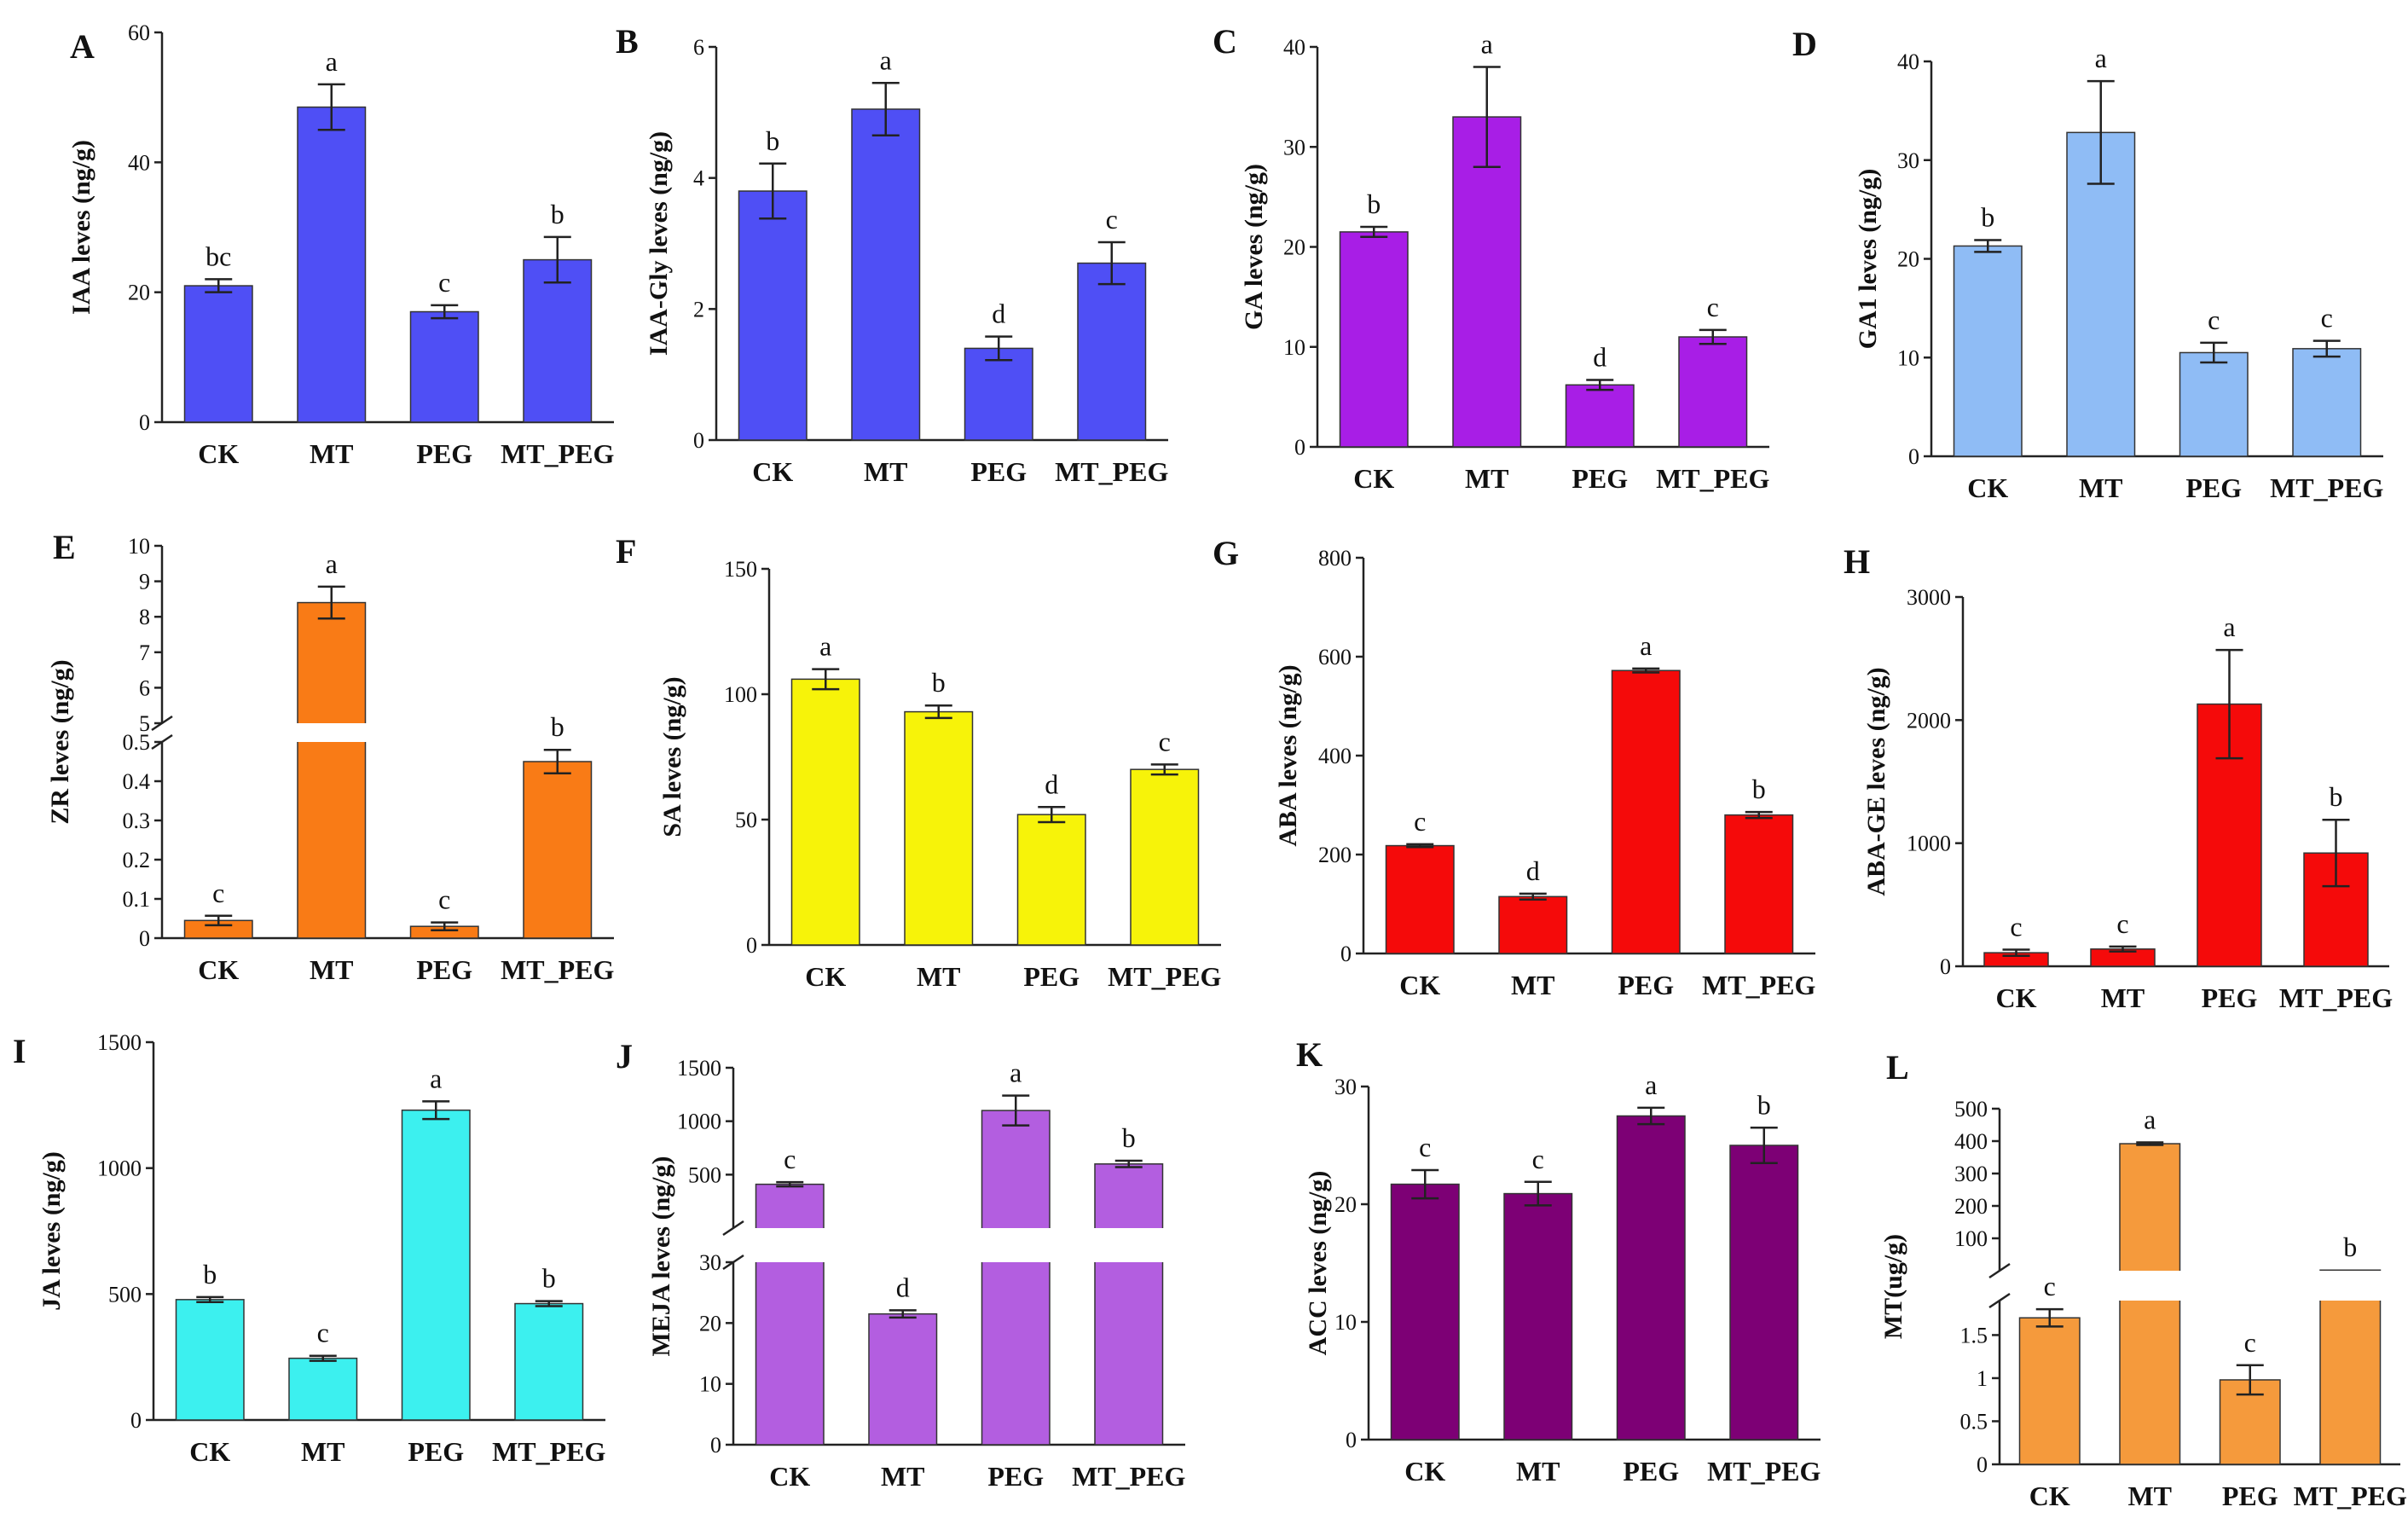  I want to click on y-tick-label: 800, so click(1335, 558).